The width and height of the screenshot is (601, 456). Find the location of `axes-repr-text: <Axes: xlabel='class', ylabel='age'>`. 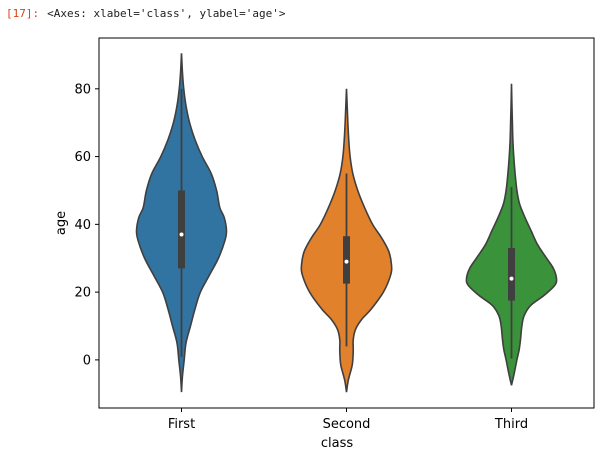

axes-repr-text: <Axes: xlabel='class', ylabel='age'> is located at coordinates (166, 13).